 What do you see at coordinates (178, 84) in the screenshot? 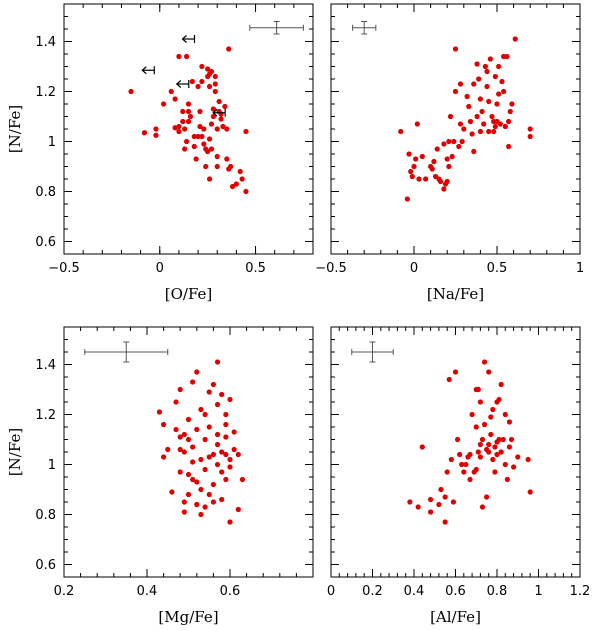
I see `upper-limit-head` at bounding box center [178, 84].